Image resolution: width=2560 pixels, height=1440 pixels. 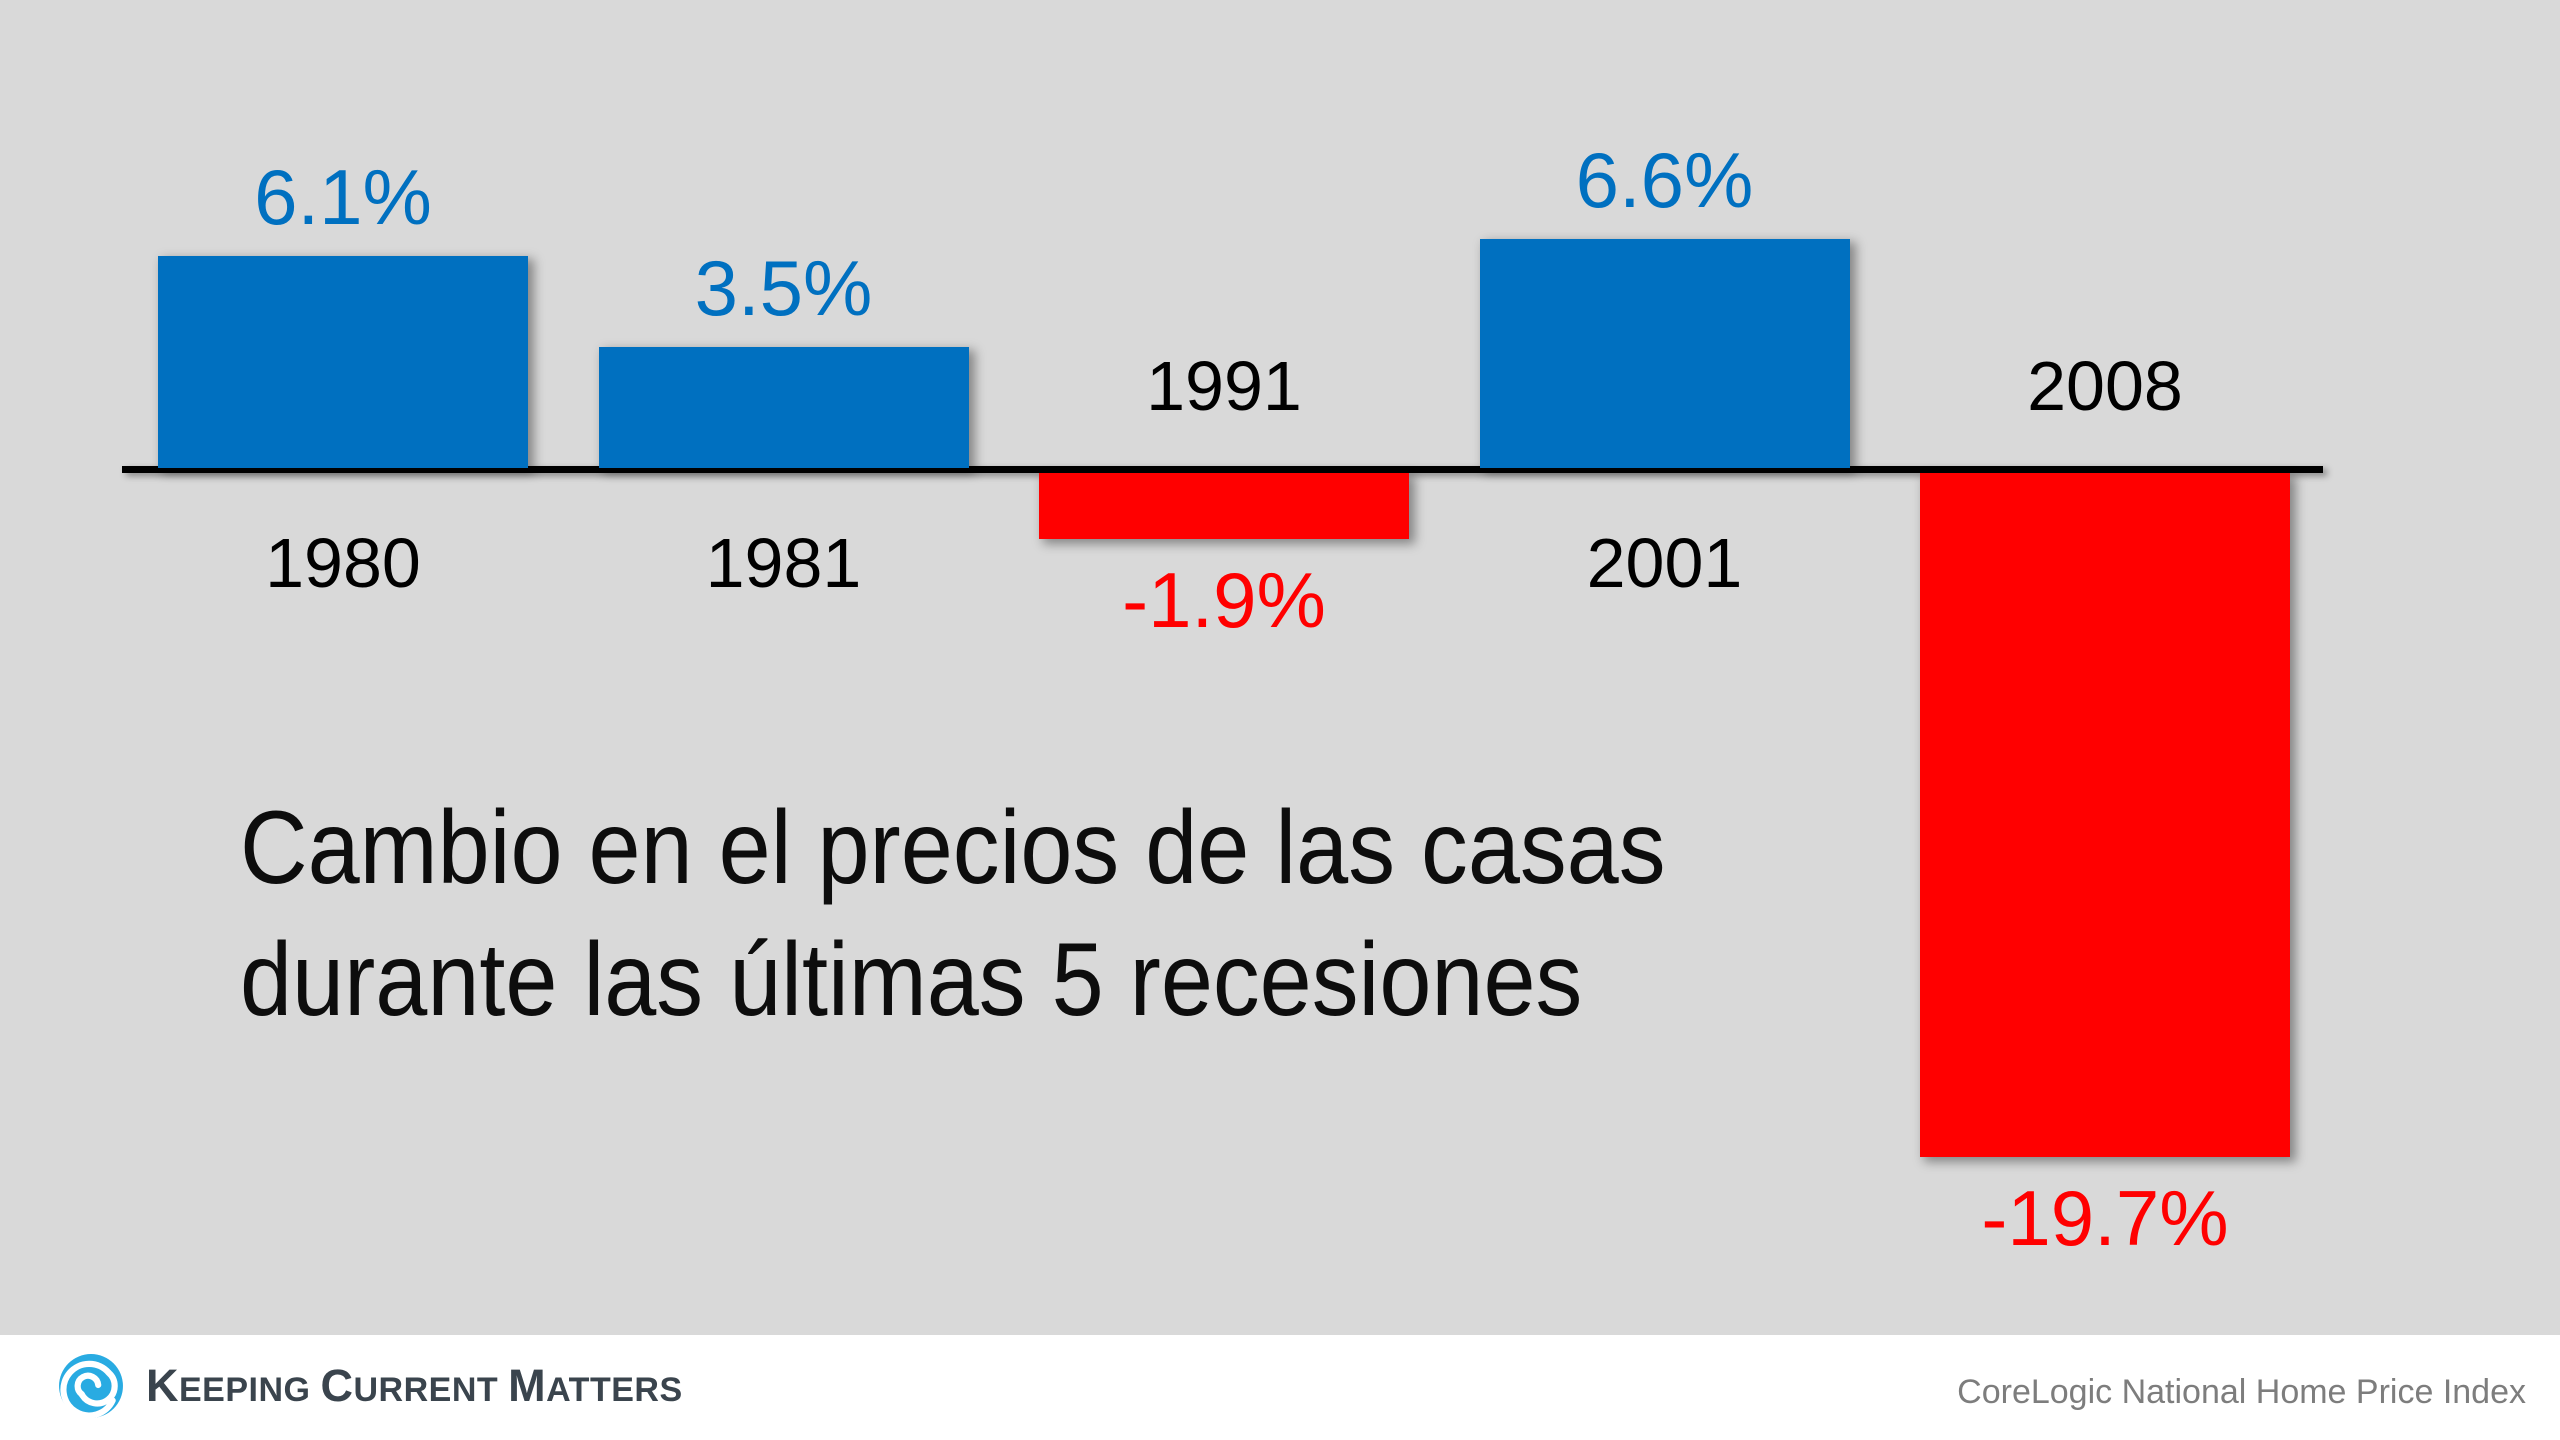 What do you see at coordinates (409, 1385) in the screenshot?
I see `brand-word: CURRENT` at bounding box center [409, 1385].